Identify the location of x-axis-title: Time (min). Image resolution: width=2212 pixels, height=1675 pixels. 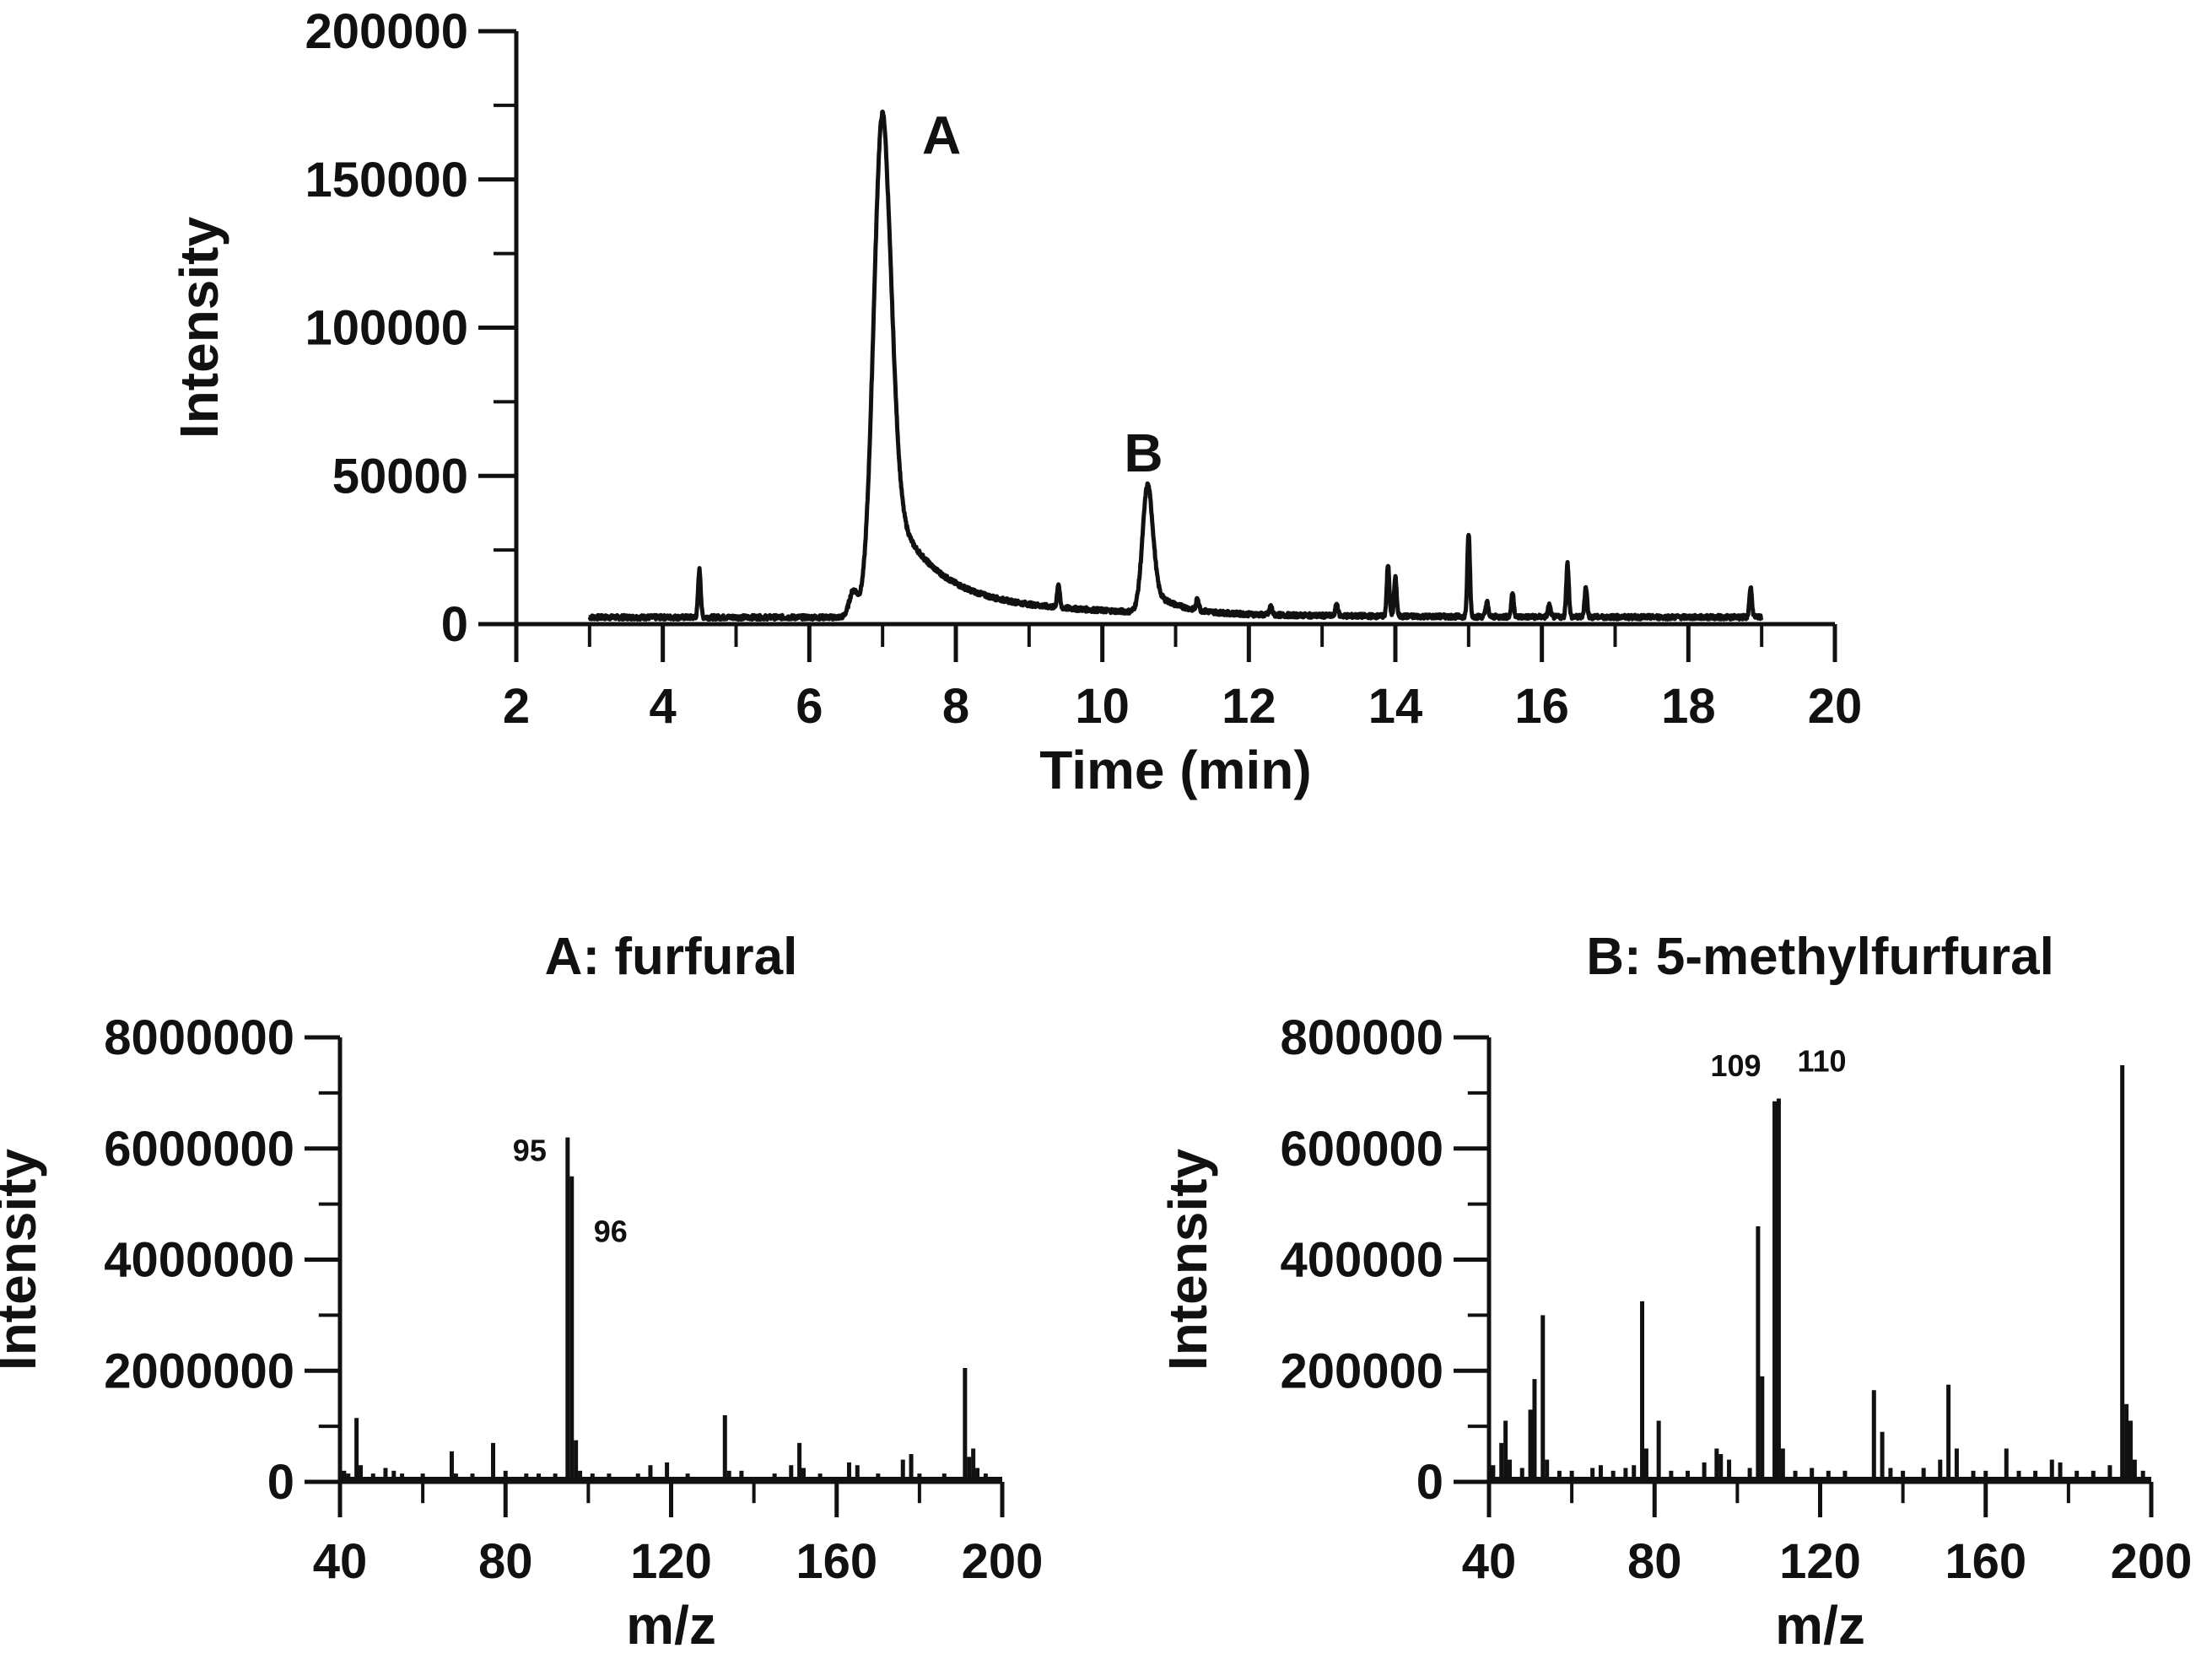
(1175, 770).